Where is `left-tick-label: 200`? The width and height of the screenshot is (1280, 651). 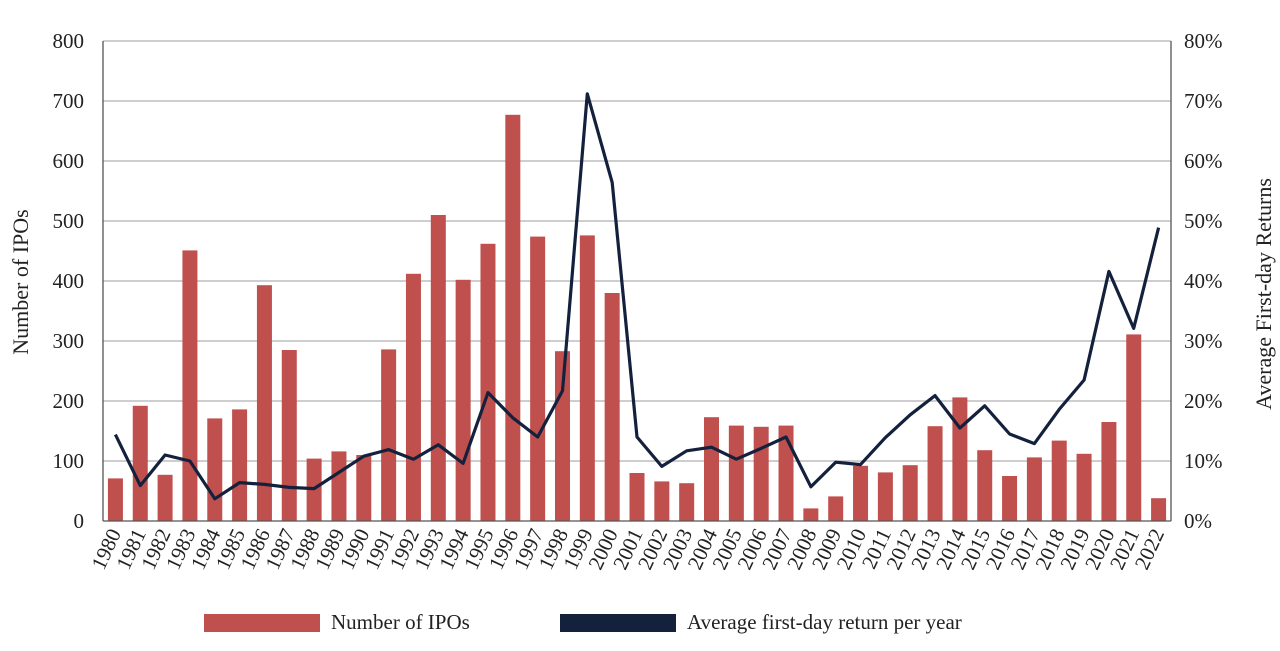 left-tick-label: 200 is located at coordinates (69, 401).